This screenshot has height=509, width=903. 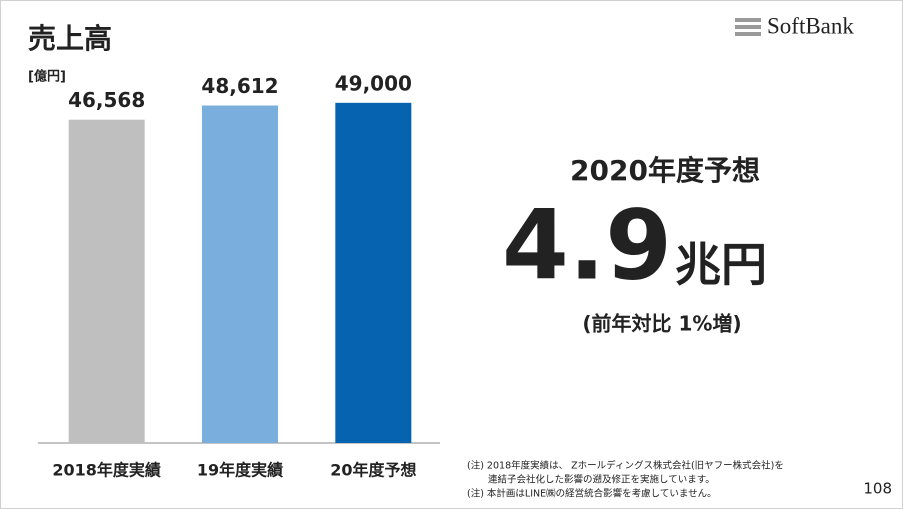 I want to click on note: 連結子会社化した影響の遡及修正を実施しています。, so click(x=601, y=480).